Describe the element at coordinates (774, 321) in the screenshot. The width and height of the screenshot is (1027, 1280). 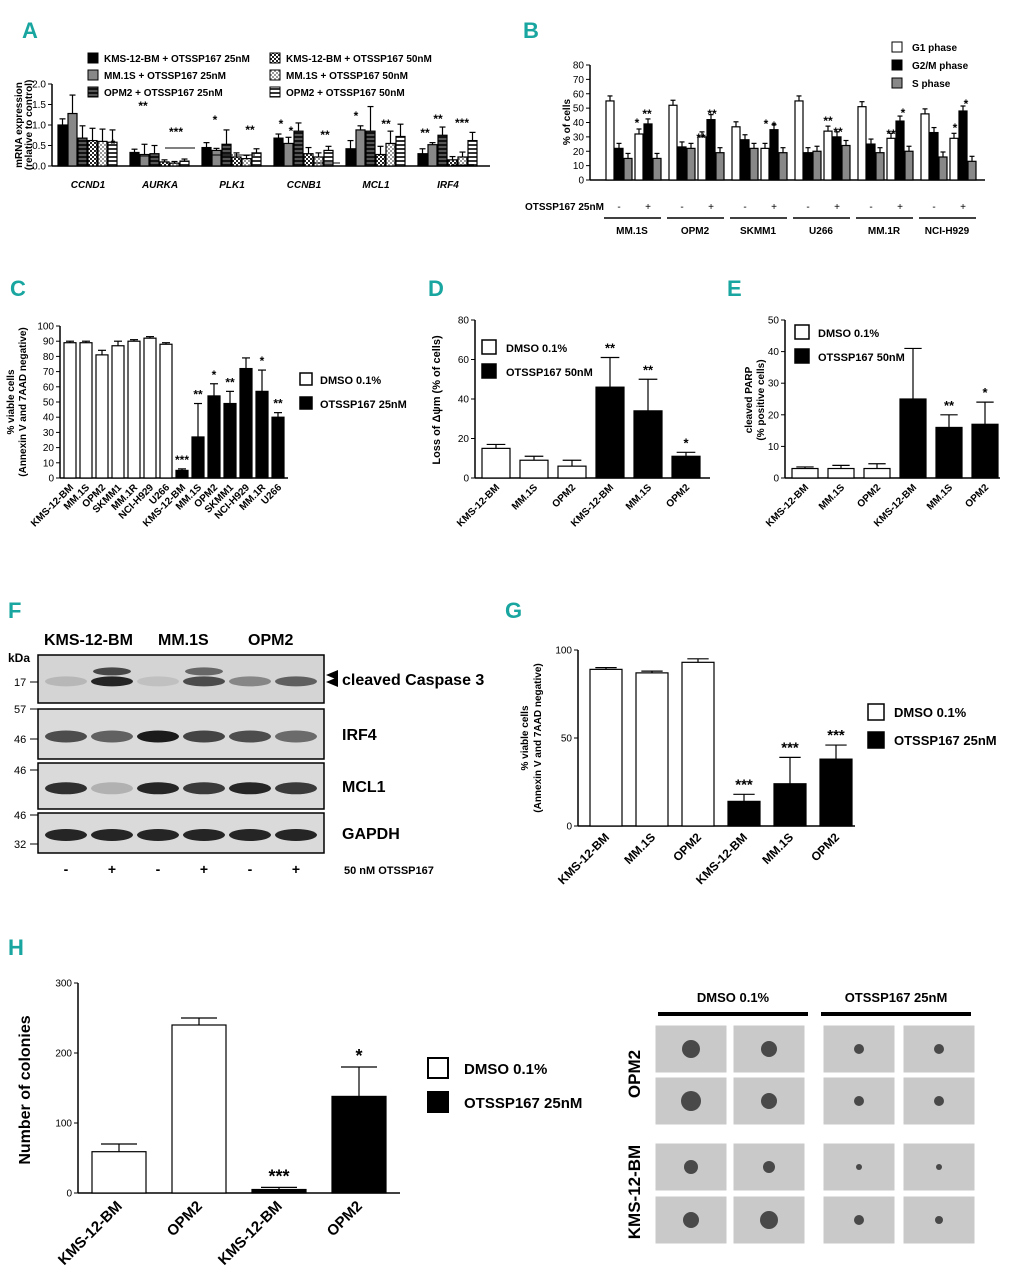
I see `panel-e-y-tick-label: 50` at that location.